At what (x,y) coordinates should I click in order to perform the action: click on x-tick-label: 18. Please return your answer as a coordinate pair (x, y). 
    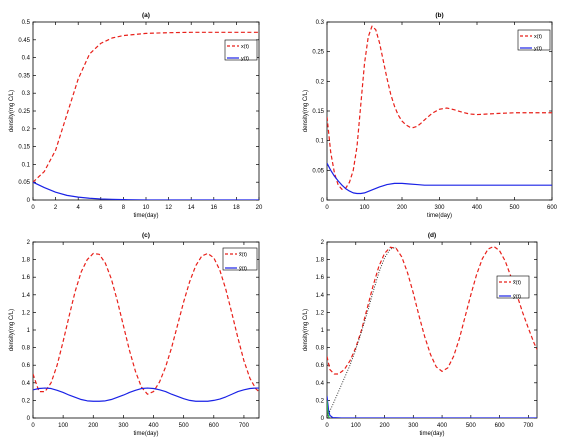
    Looking at the image, I should click on (236, 208).